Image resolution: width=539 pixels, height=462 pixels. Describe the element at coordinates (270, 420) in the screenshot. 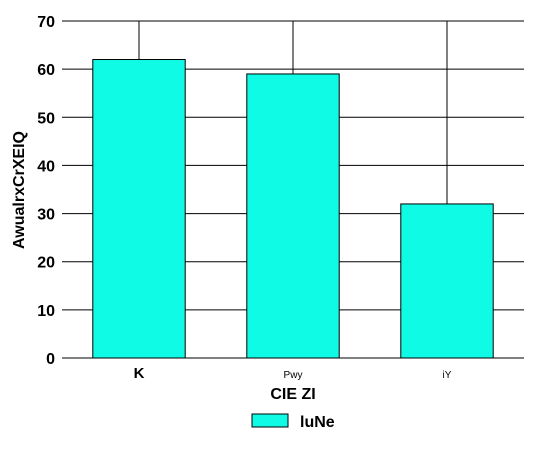

I see `legend-swatch` at that location.